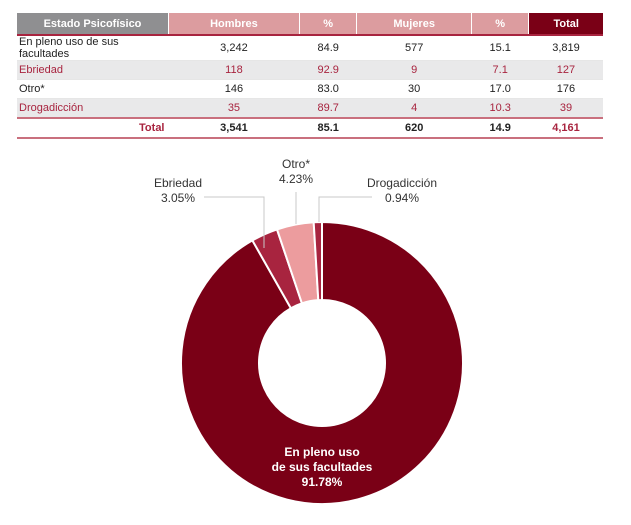 The image size is (631, 525). Describe the element at coordinates (328, 108) in the screenshot. I see `cell-pct-hombres: 89.7` at that location.